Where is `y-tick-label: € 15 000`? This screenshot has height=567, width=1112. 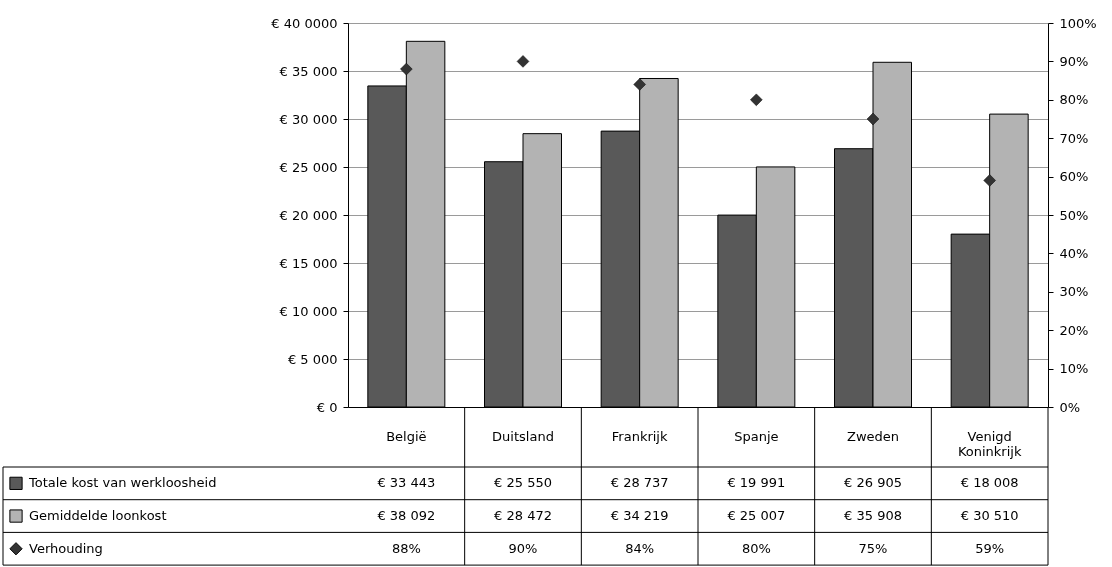 y-tick-label: € 15 000 is located at coordinates (308, 263).